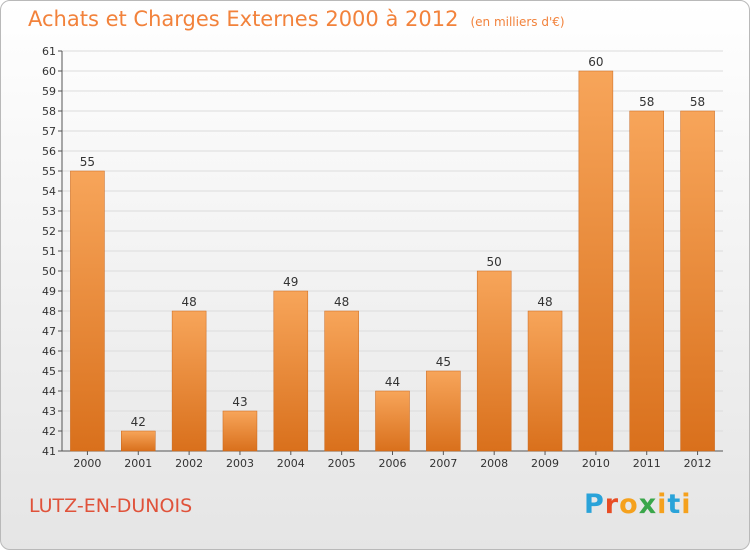 The image size is (750, 550). Describe the element at coordinates (494, 361) in the screenshot. I see `bar-2008` at that location.